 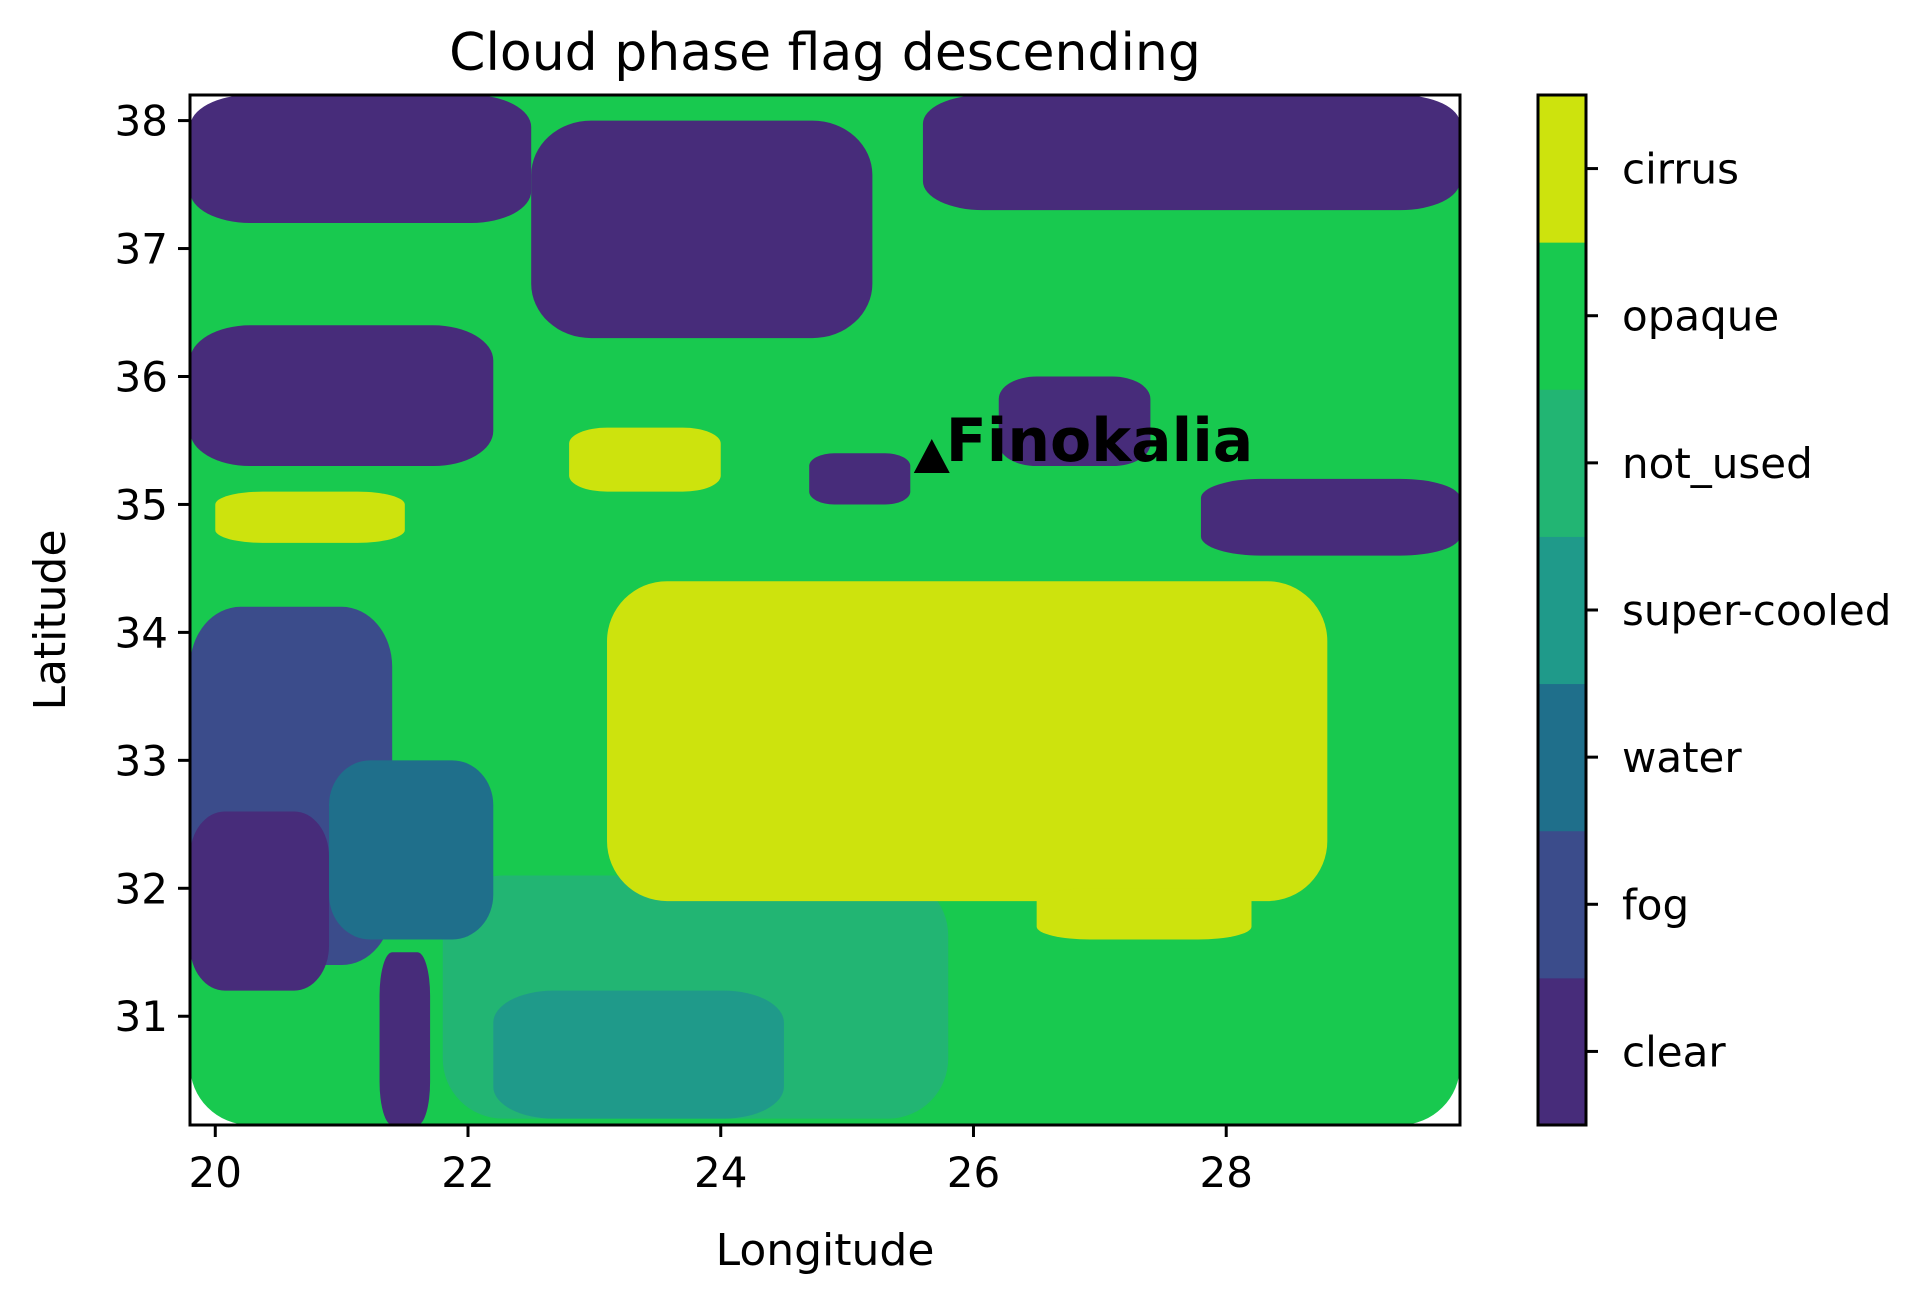 I want to click on y-tick-label: 35, so click(x=141, y=504).